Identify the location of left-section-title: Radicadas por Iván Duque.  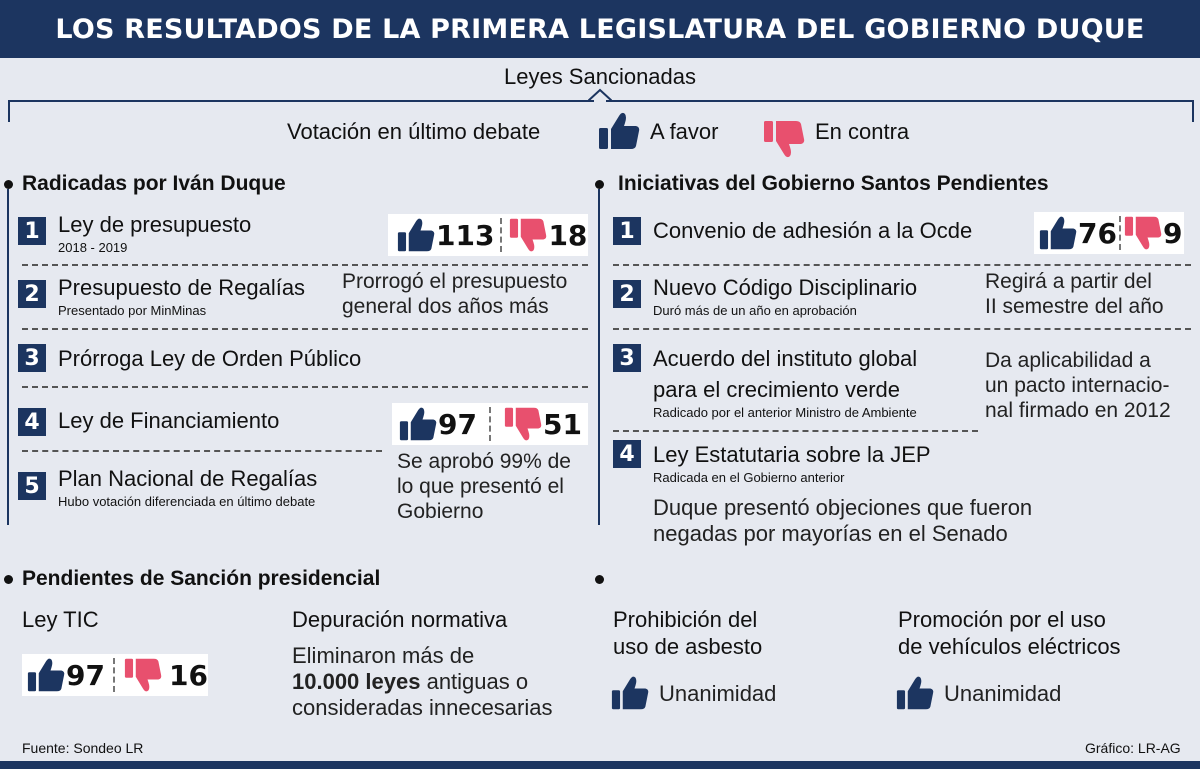
(154, 183).